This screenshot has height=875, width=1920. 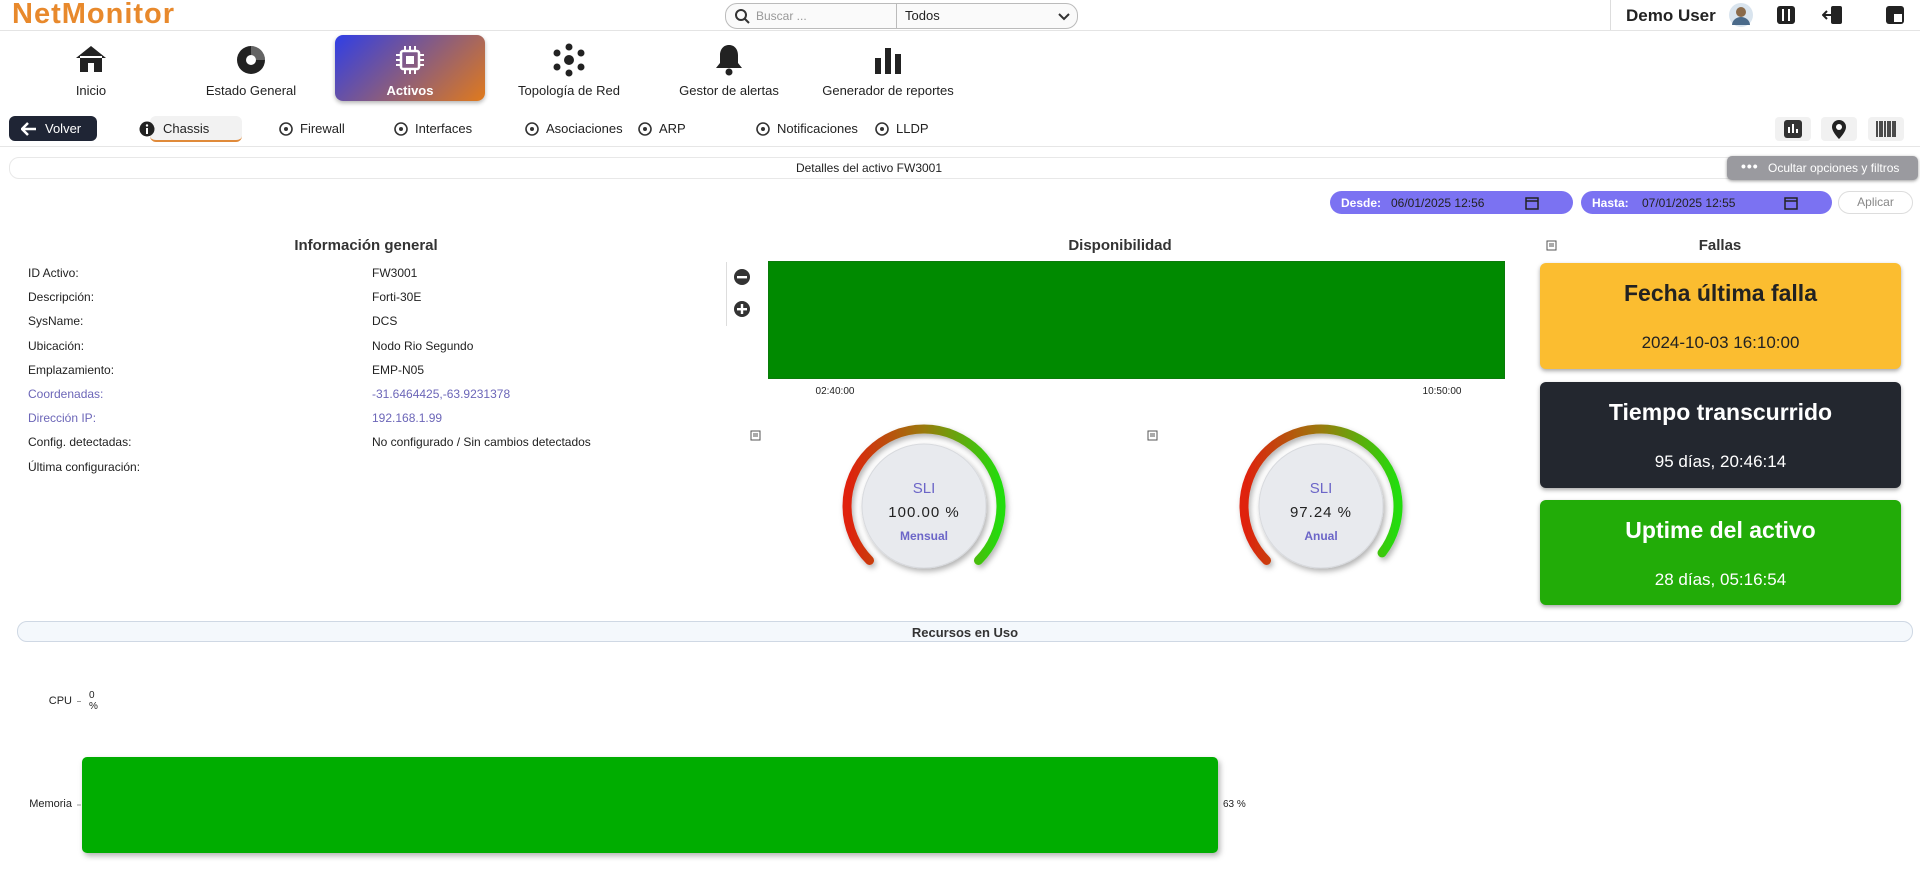 What do you see at coordinates (835, 391) in the screenshot?
I see `x-tick-label: 02:40:00` at bounding box center [835, 391].